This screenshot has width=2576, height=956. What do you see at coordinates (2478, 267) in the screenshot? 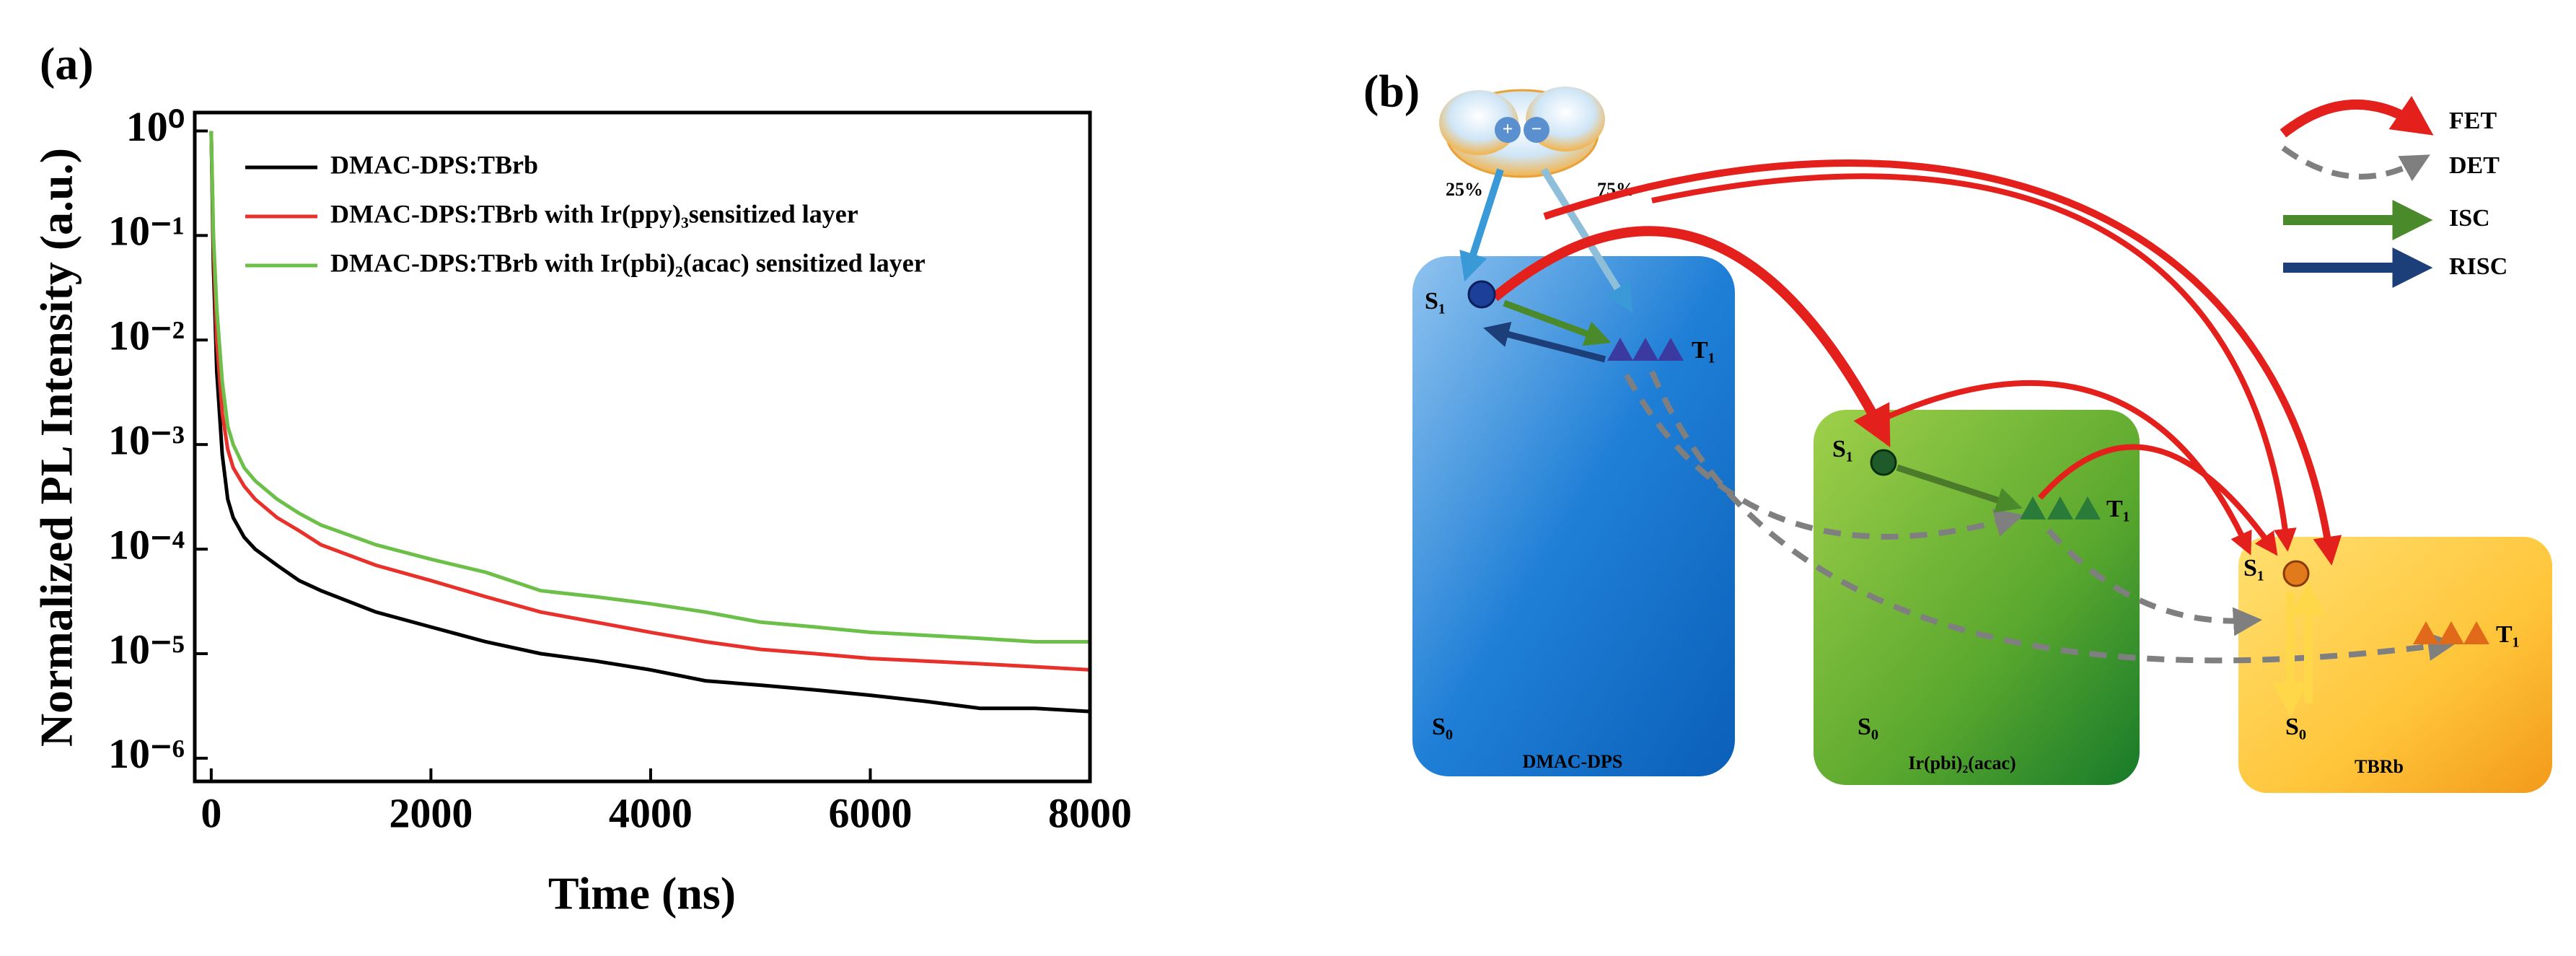
I see `legend-label: RISC` at bounding box center [2478, 267].